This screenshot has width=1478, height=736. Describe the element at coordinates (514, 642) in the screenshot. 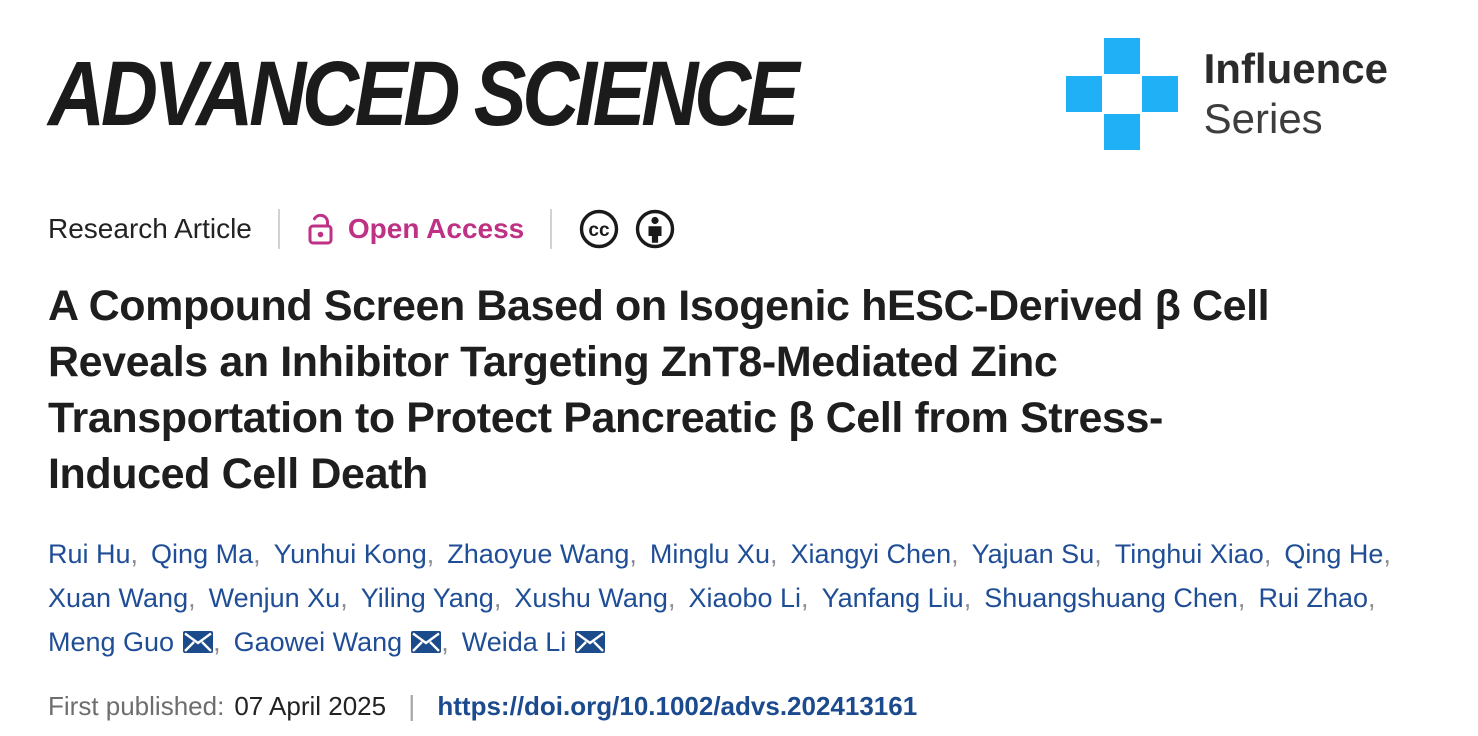

I see `author-name-link: Weida Li` at that location.